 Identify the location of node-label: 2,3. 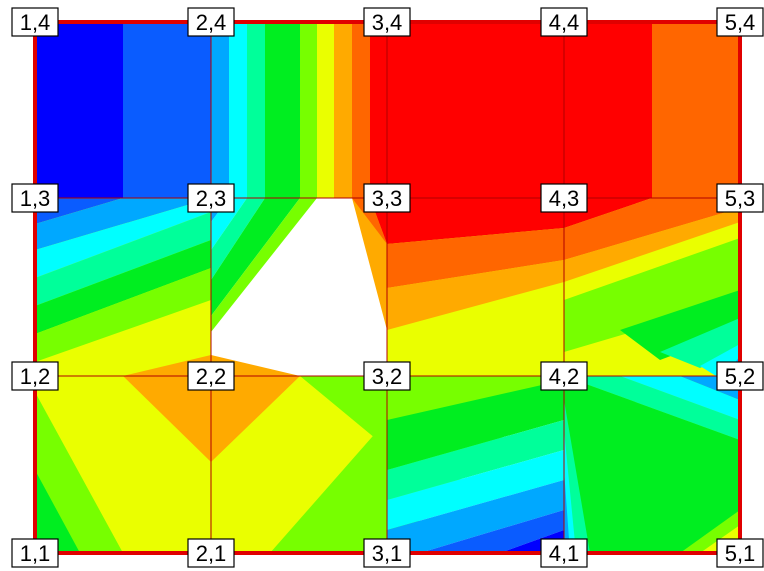
(211, 198).